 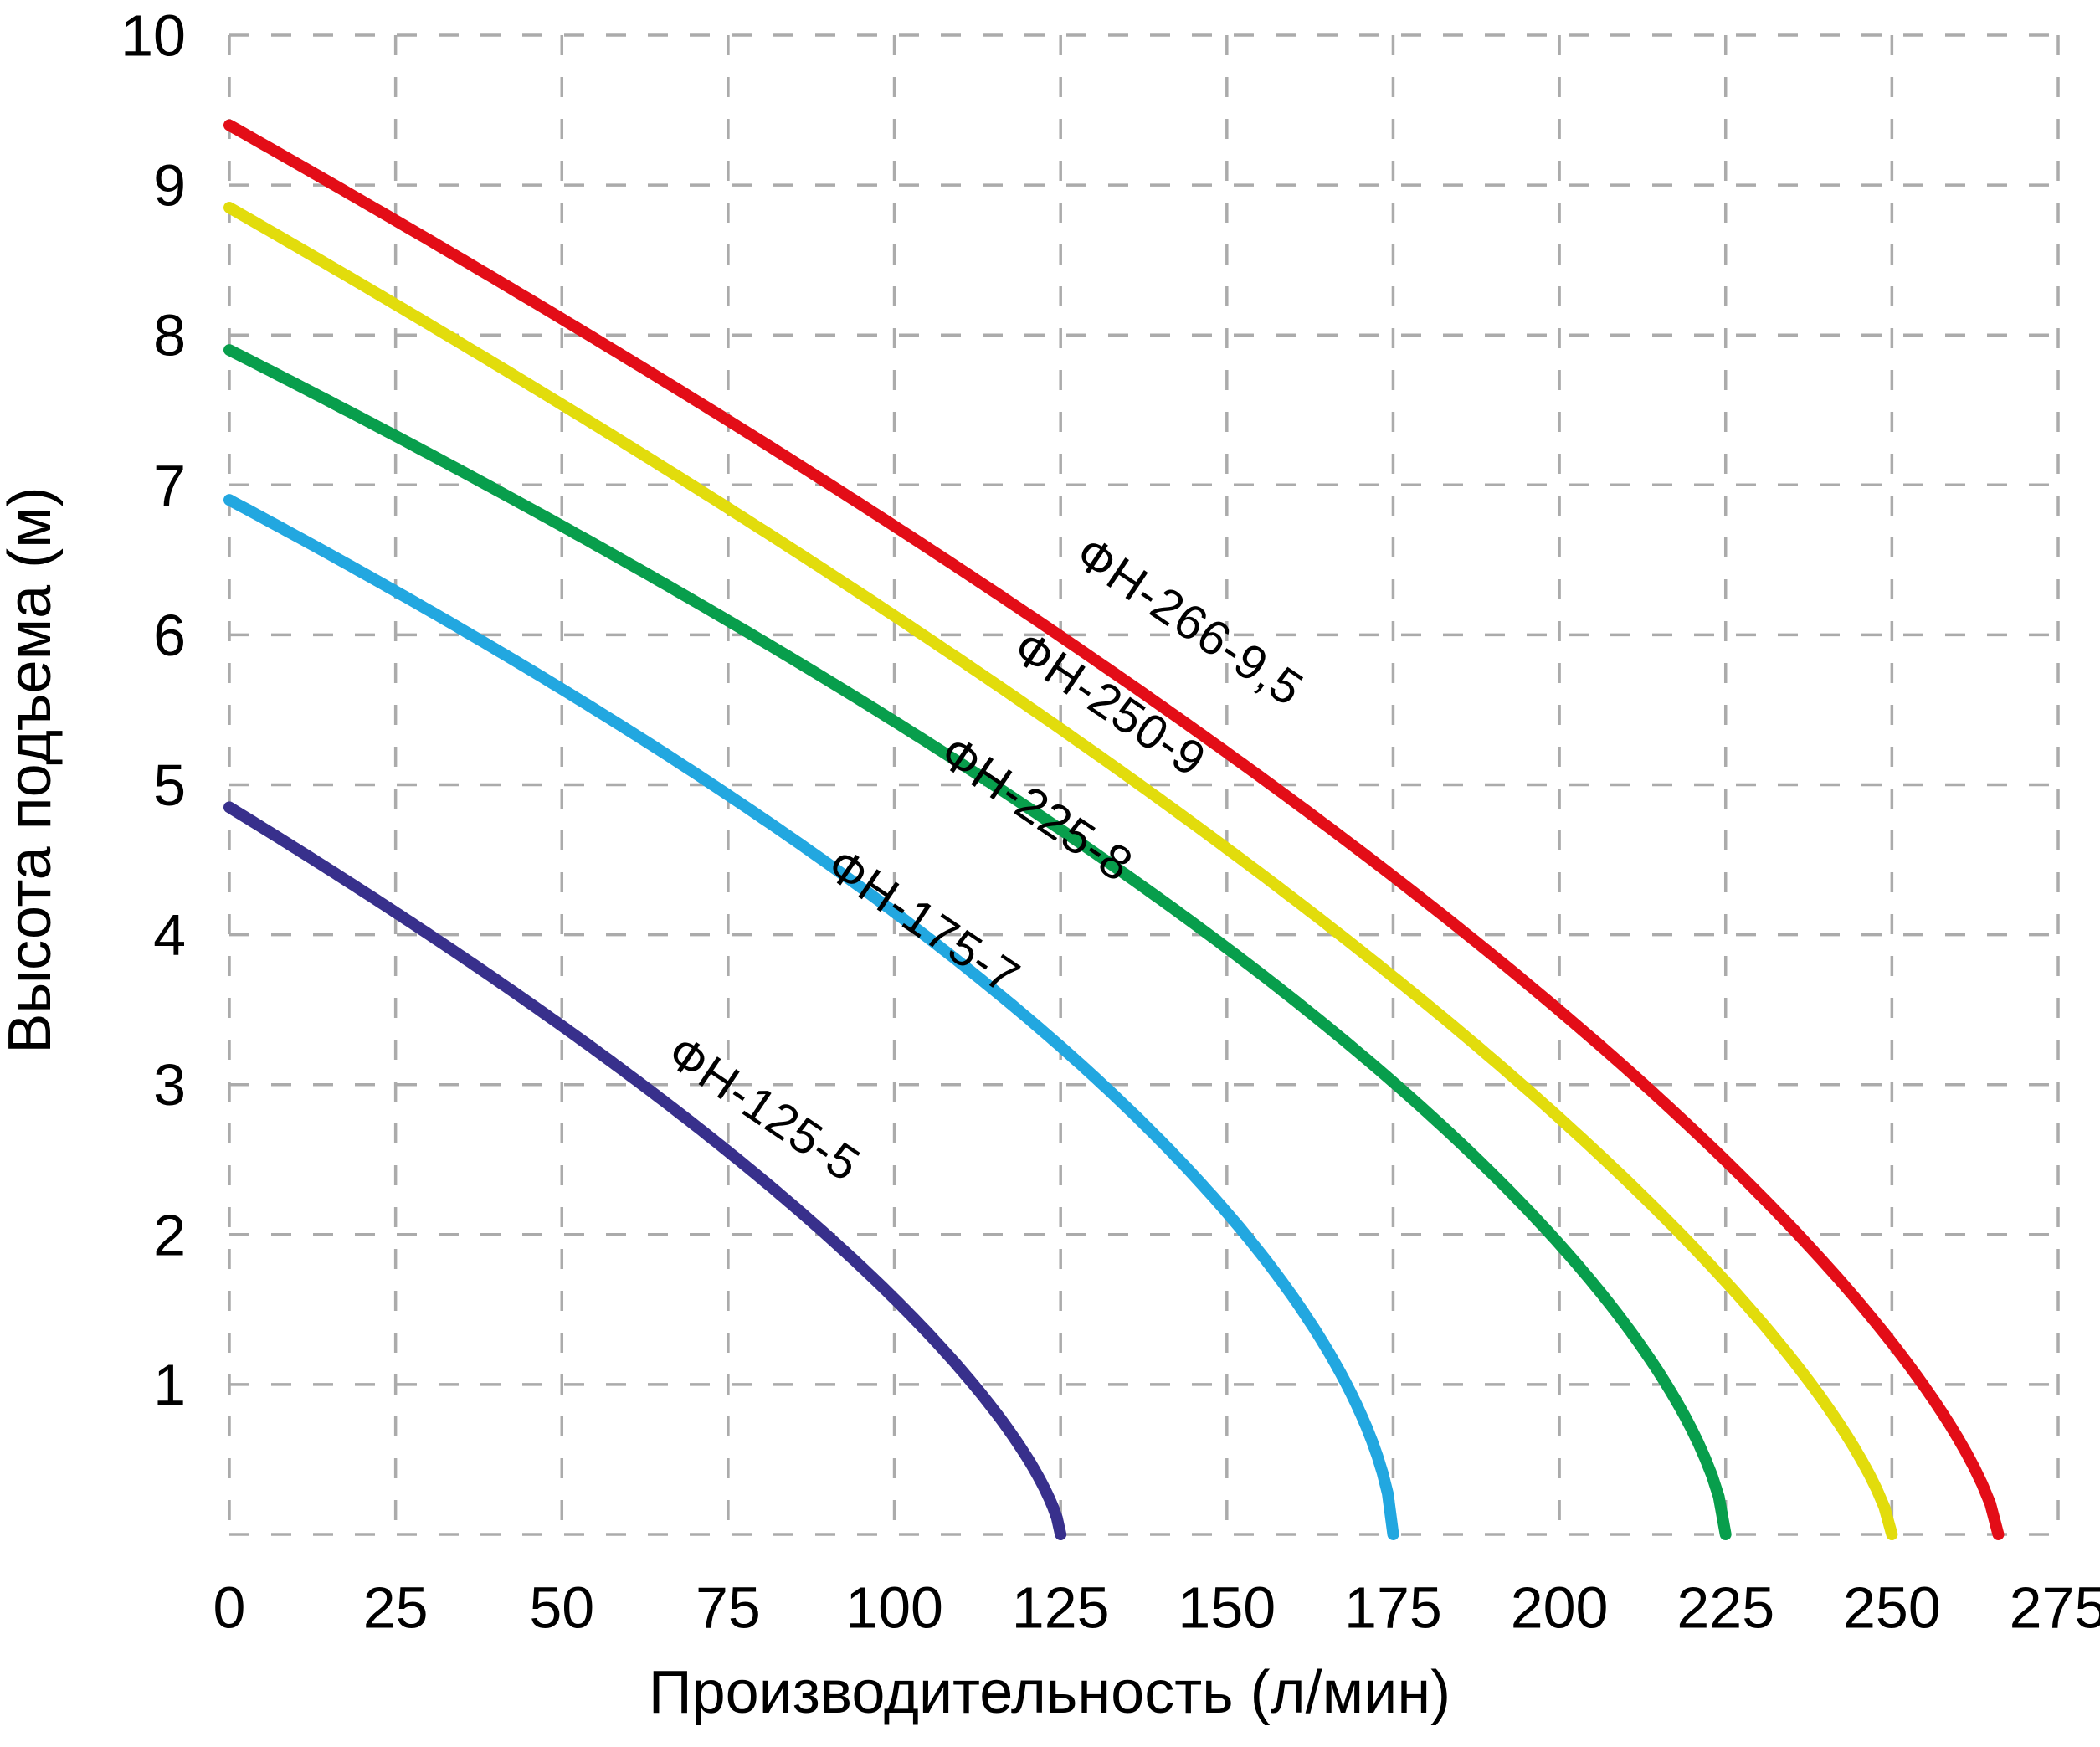 I want to click on y-tick-label: 9, so click(x=169, y=185).